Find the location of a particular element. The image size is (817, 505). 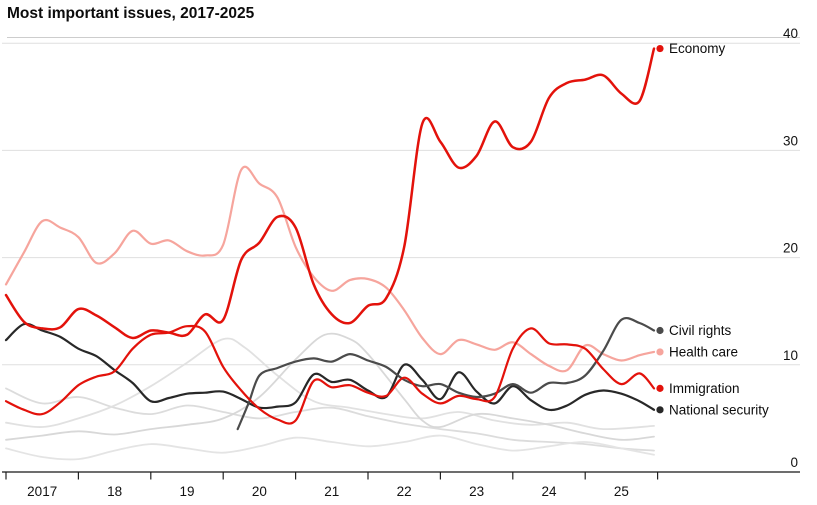

y-tick-label-0: 0 is located at coordinates (794, 462).